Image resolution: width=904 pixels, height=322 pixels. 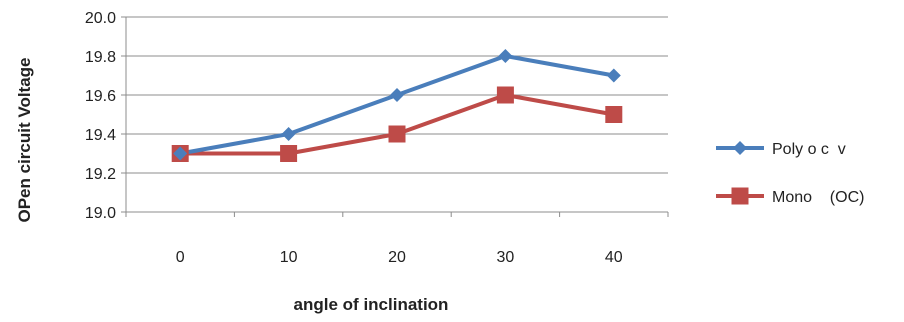 What do you see at coordinates (818, 197) in the screenshot?
I see `legend-label: Mono (OC)` at bounding box center [818, 197].